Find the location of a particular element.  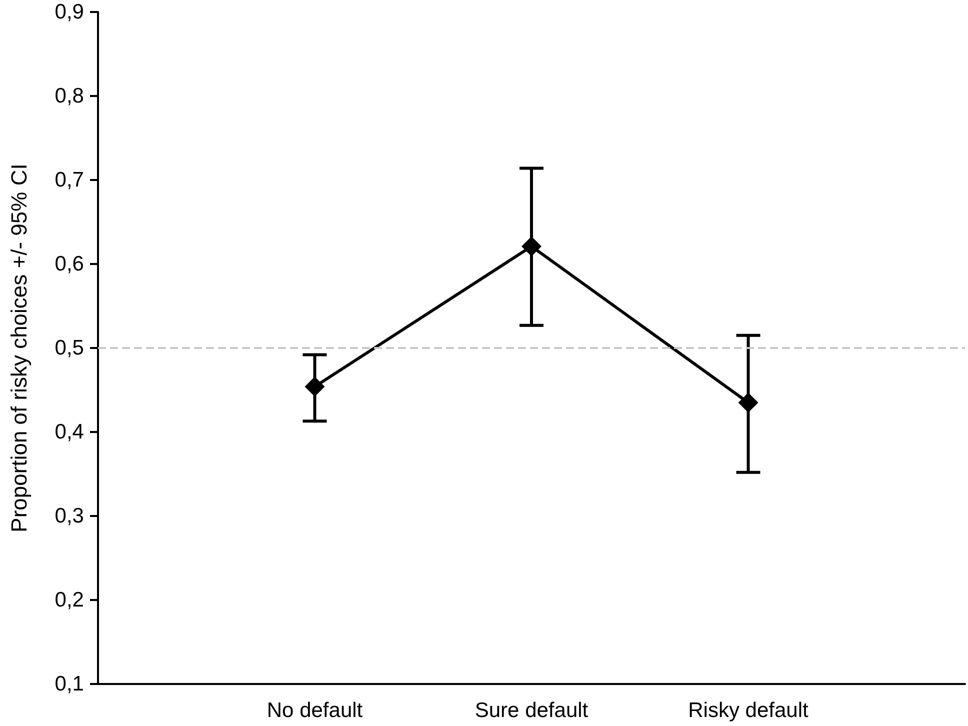

y-tick-label: 0,3 is located at coordinates (69, 516).